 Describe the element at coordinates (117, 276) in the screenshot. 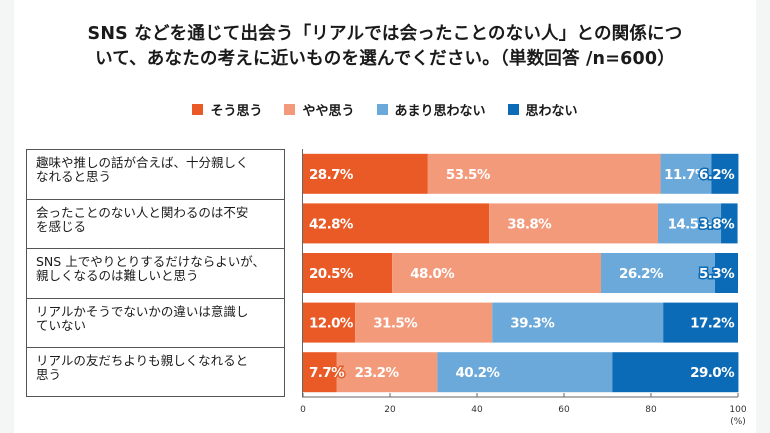

I see `category-label-line: 親しくなるのは難しいと思う` at that location.